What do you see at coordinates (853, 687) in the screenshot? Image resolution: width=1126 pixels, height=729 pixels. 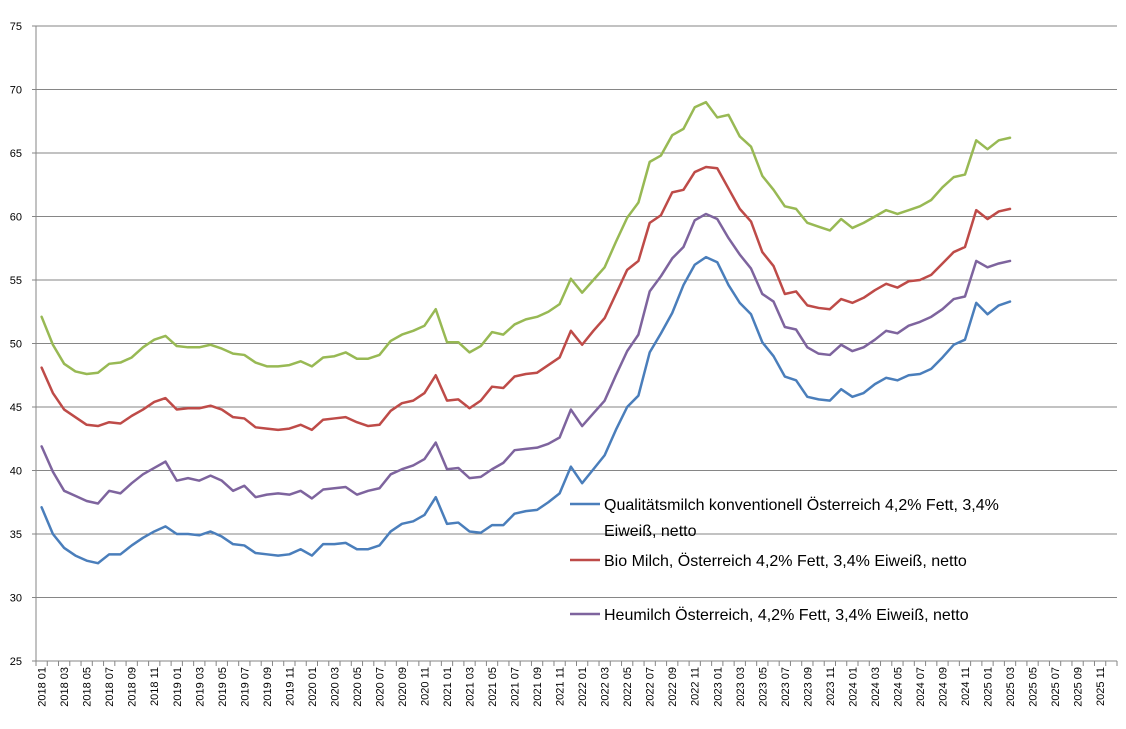 I see `x-tick-label-2024-01: 2024 01` at bounding box center [853, 687].